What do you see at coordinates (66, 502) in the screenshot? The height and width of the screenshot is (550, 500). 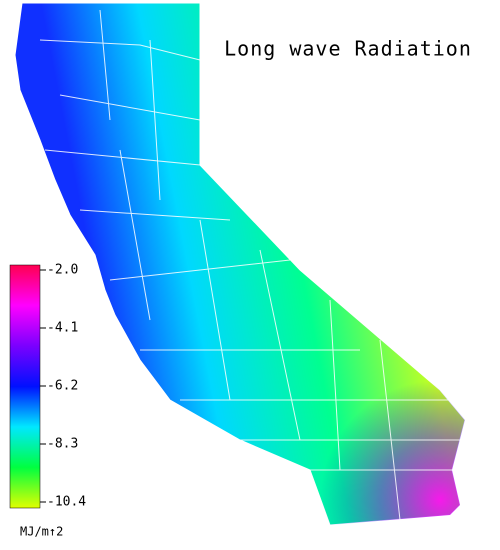 I see `colorbar-tick-label: -10.4` at bounding box center [66, 502].